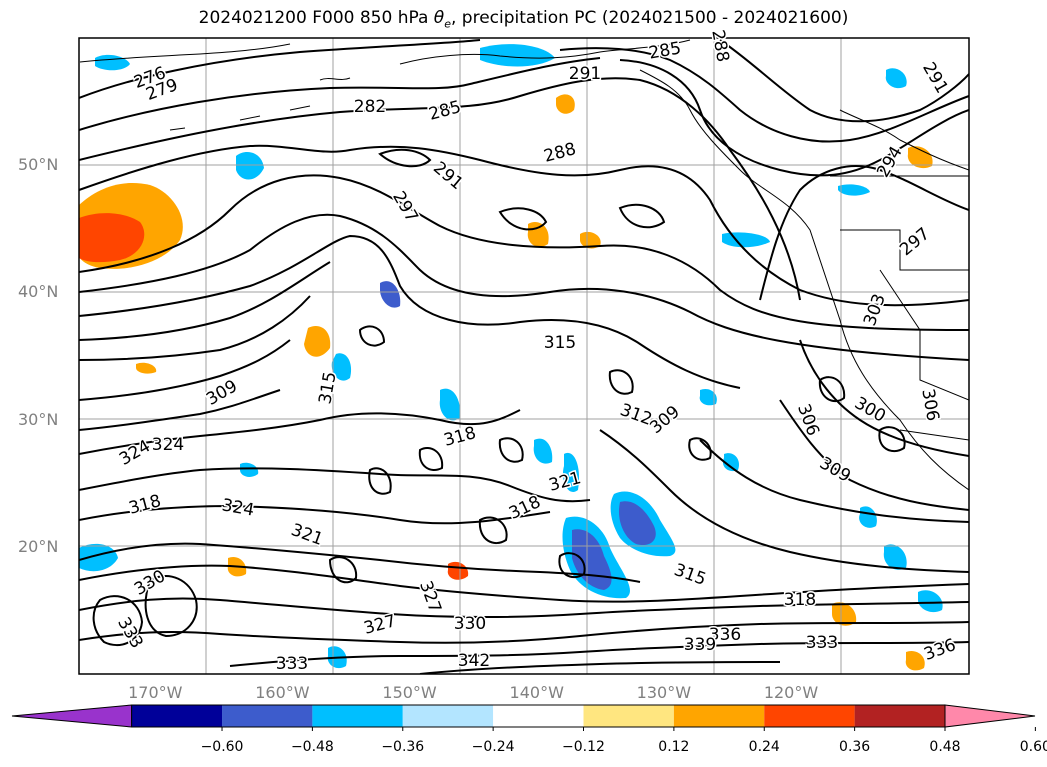 This screenshot has width=1047, height=767. Describe the element at coordinates (403, 747) in the screenshot. I see `colorbar-tick-label: −0.36` at that location.